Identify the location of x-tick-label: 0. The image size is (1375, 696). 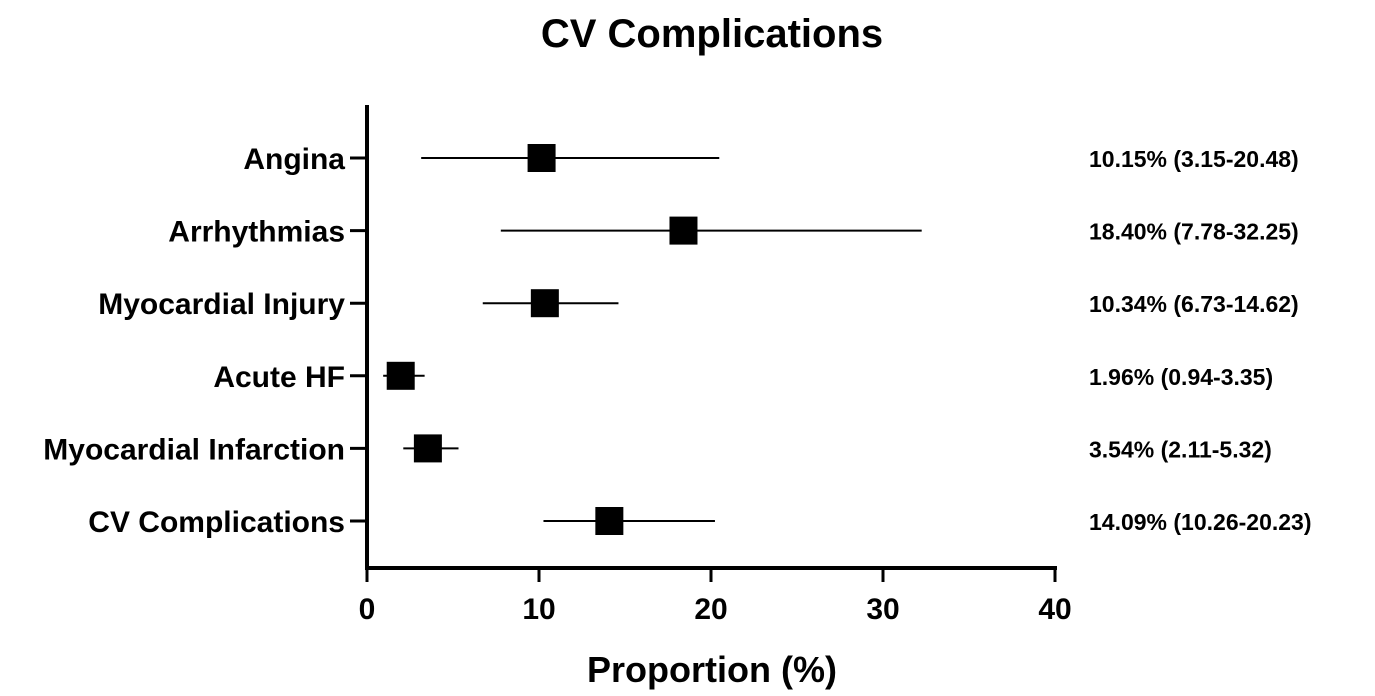
(367, 609).